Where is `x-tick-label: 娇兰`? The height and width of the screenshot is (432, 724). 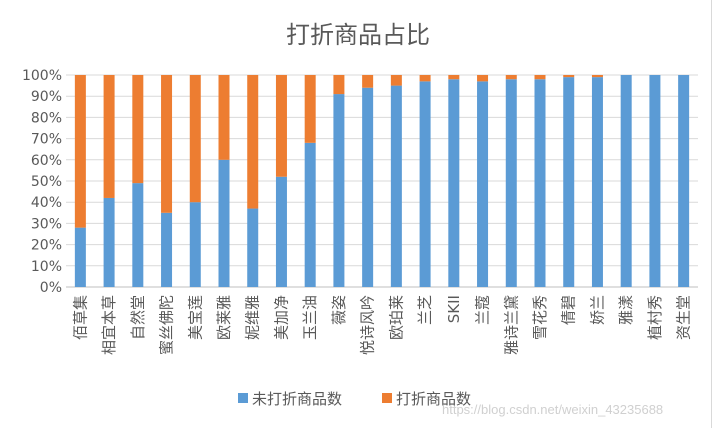
x-tick-label: 娇兰 is located at coordinates (597, 310).